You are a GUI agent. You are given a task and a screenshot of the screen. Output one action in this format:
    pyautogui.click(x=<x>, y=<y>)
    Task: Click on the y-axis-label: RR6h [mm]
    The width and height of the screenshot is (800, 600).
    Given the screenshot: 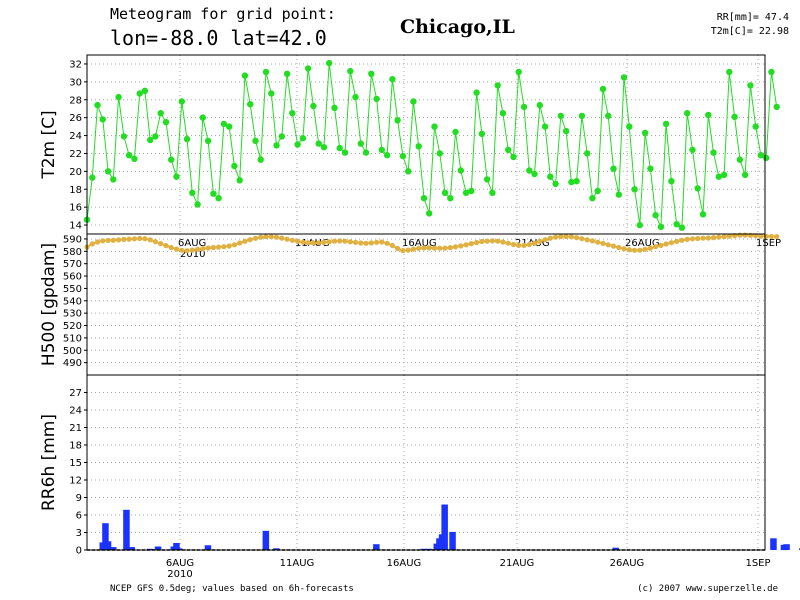 What is the action you would take?
    pyautogui.click(x=49, y=462)
    